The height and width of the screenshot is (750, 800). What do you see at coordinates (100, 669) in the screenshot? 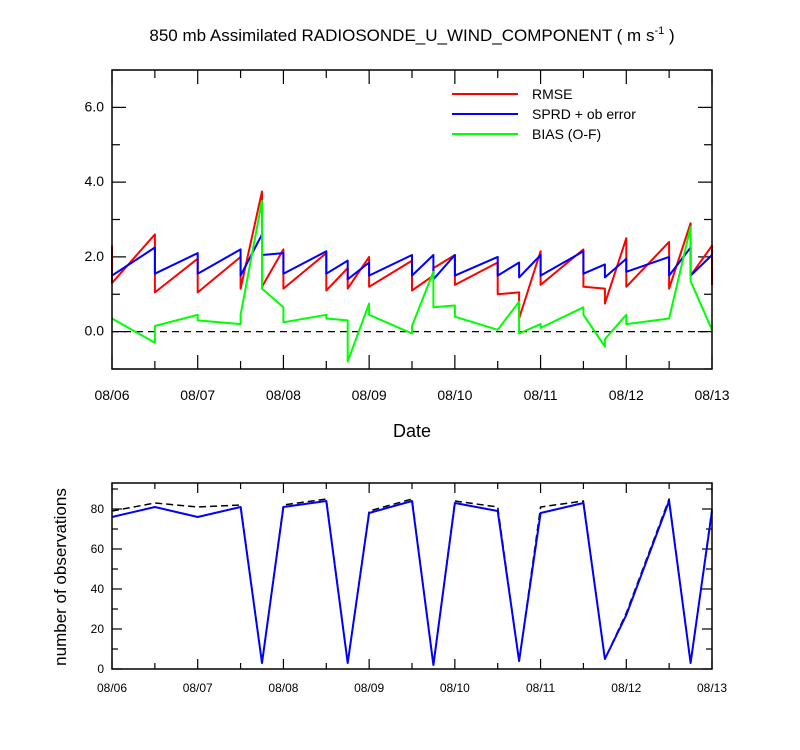
I see `y-tick-label: 0` at bounding box center [100, 669].